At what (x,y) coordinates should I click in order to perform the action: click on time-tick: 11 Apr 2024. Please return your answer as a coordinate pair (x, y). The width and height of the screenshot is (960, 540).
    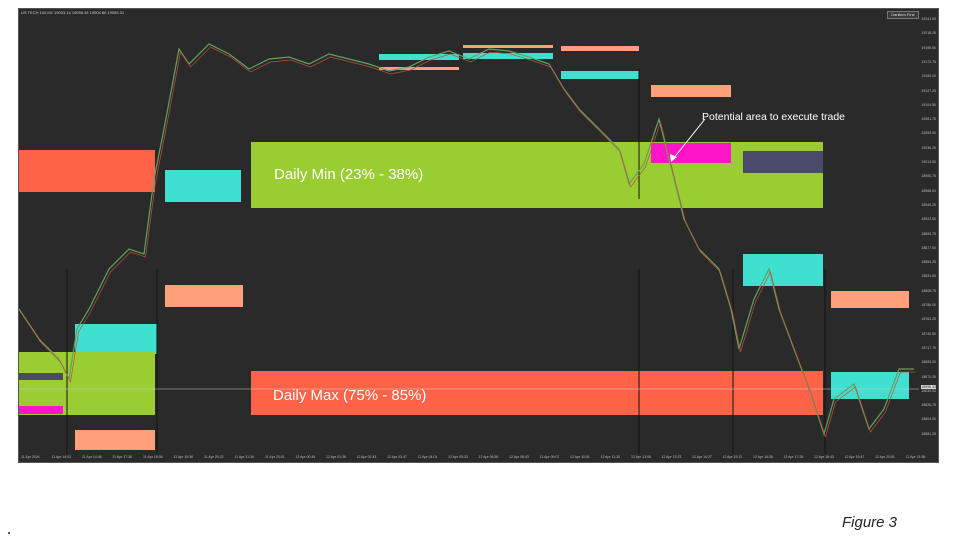
    Looking at the image, I should click on (30, 457).